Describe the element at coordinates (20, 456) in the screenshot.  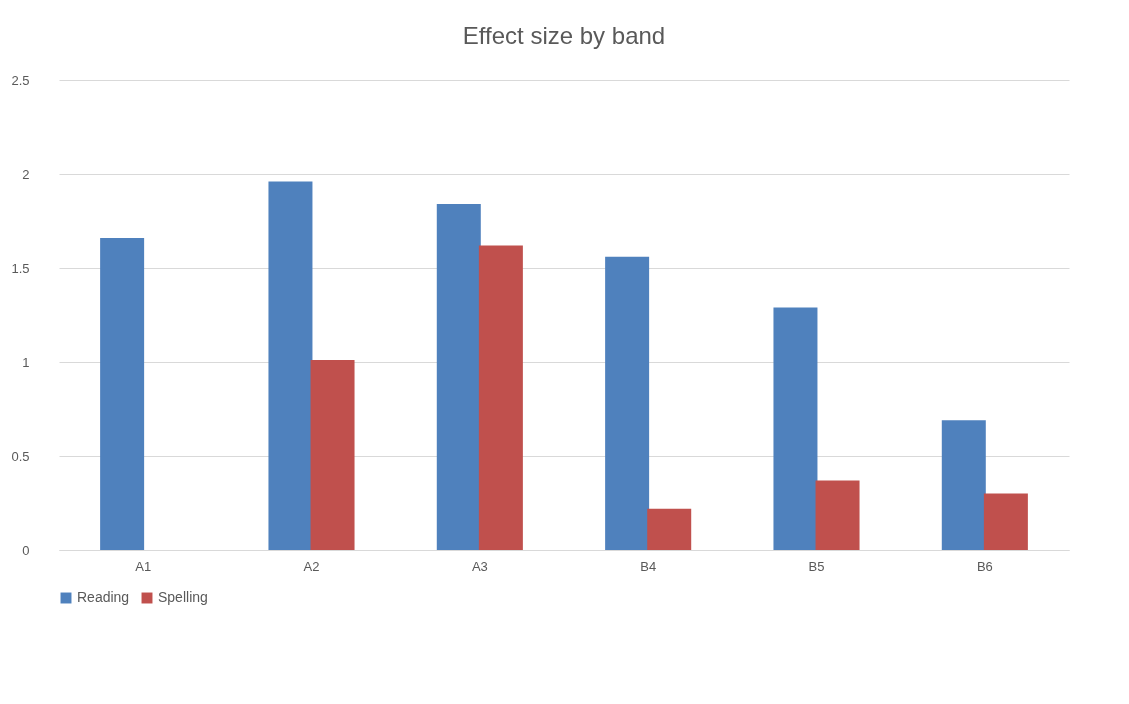
I see `y-tick-label: 0.5` at that location.